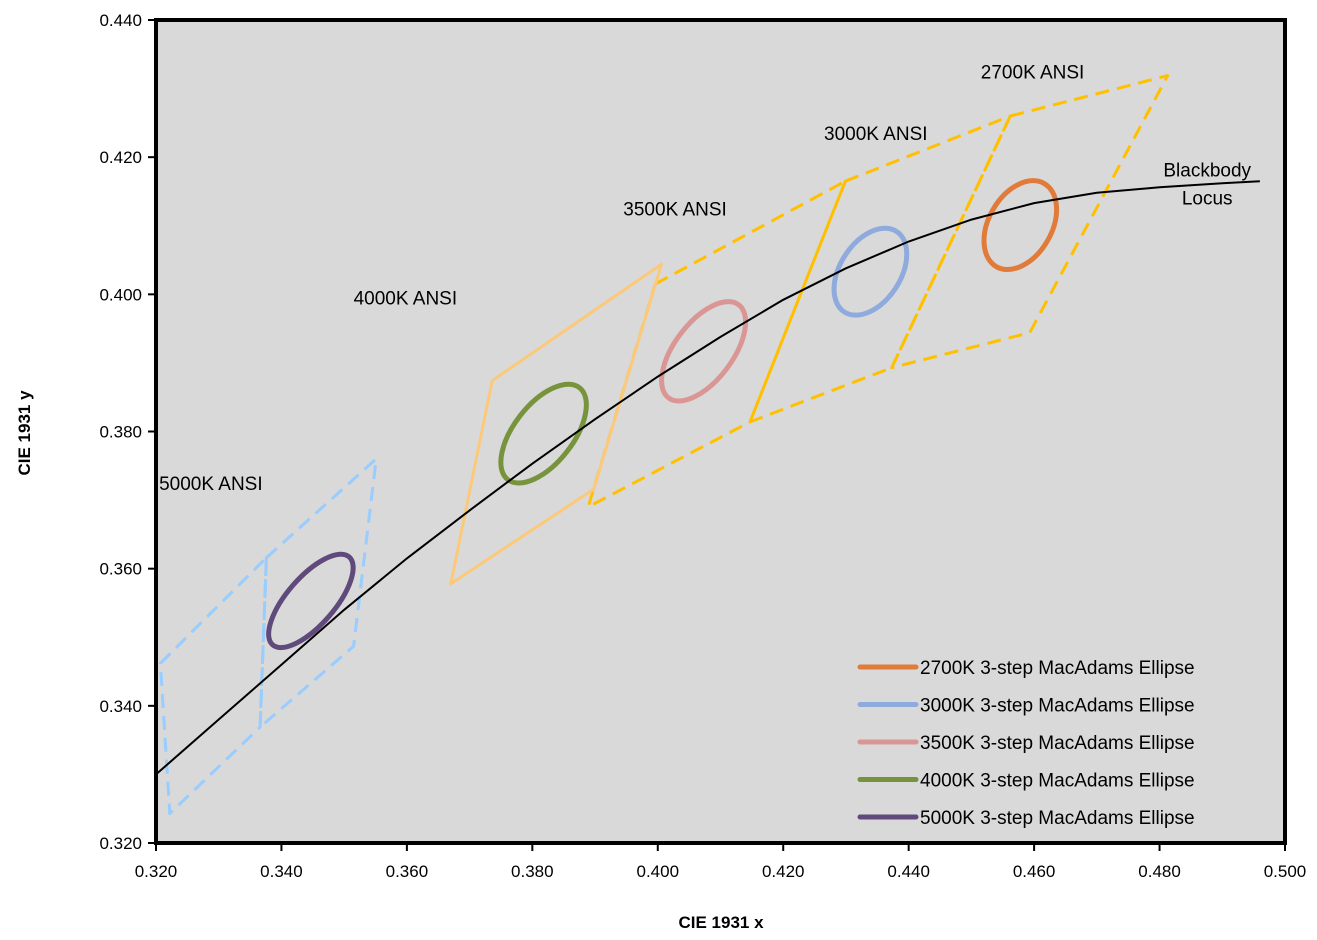 The height and width of the screenshot is (940, 1317). What do you see at coordinates (704, 351) in the screenshot?
I see `ellipse-3500k-3-step-macadams-ellipse` at bounding box center [704, 351].